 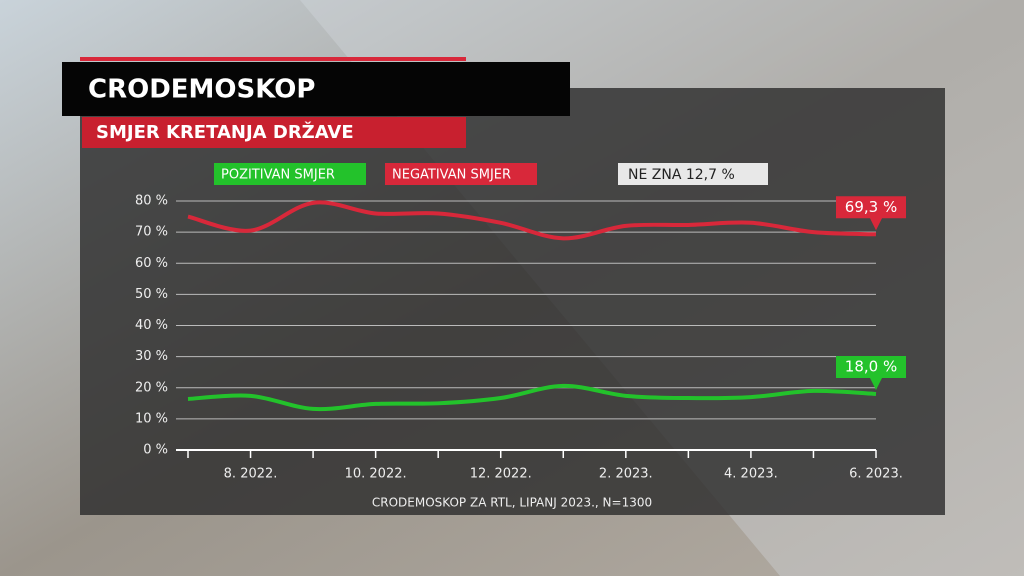 I want to click on y-tick-label: 10 %, so click(x=151, y=418).